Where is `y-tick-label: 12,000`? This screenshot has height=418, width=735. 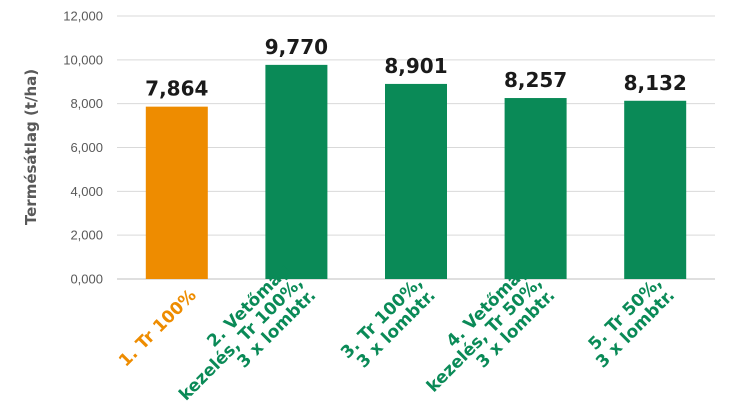 y-tick-label: 12,000 is located at coordinates (83, 16).